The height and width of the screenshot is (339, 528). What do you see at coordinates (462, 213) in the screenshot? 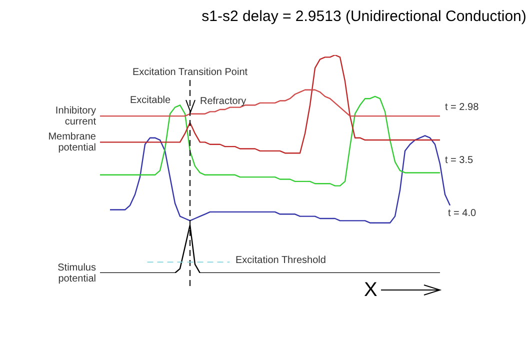
I see `annotation: t = 4.0` at bounding box center [462, 213].